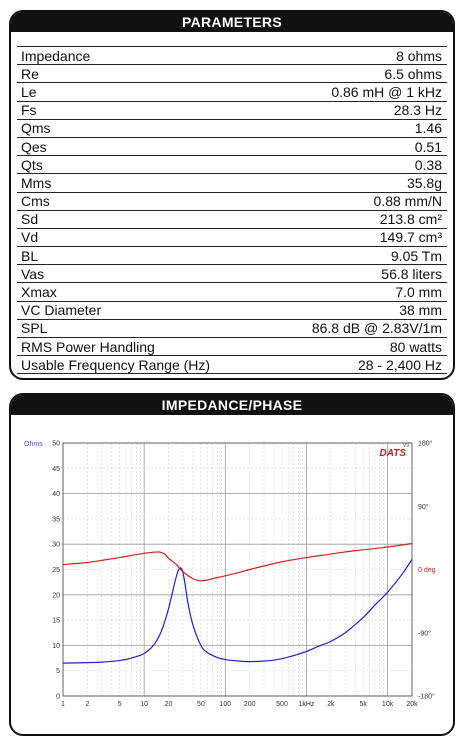  Describe the element at coordinates (39, 292) in the screenshot. I see `param-label: Xmax` at that location.